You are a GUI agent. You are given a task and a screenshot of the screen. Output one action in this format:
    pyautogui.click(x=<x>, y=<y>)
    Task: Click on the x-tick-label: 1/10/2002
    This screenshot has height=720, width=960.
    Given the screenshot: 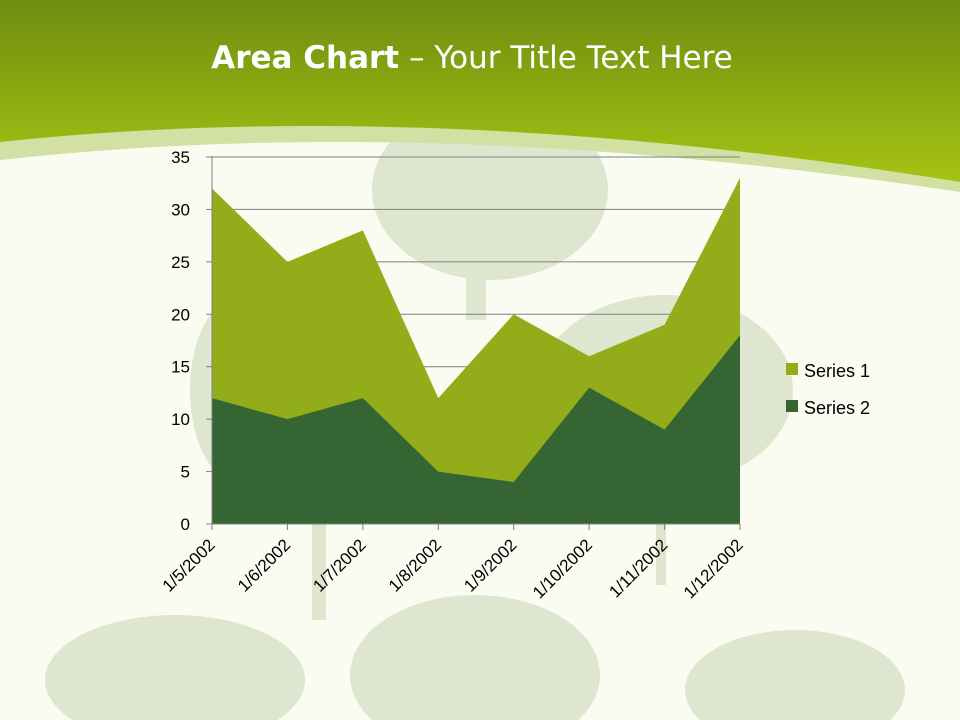 What is the action you would take?
    pyautogui.click(x=562, y=568)
    